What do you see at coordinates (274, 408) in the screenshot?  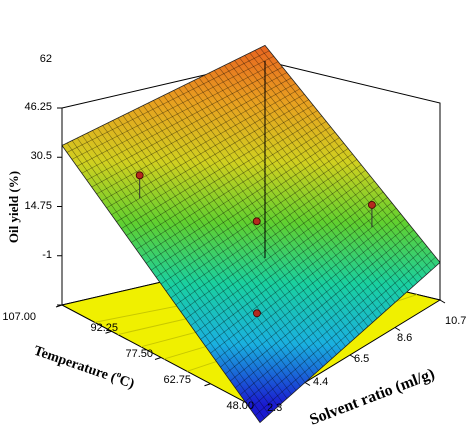 I see `solvent-tick-label: 2.3` at bounding box center [274, 408].